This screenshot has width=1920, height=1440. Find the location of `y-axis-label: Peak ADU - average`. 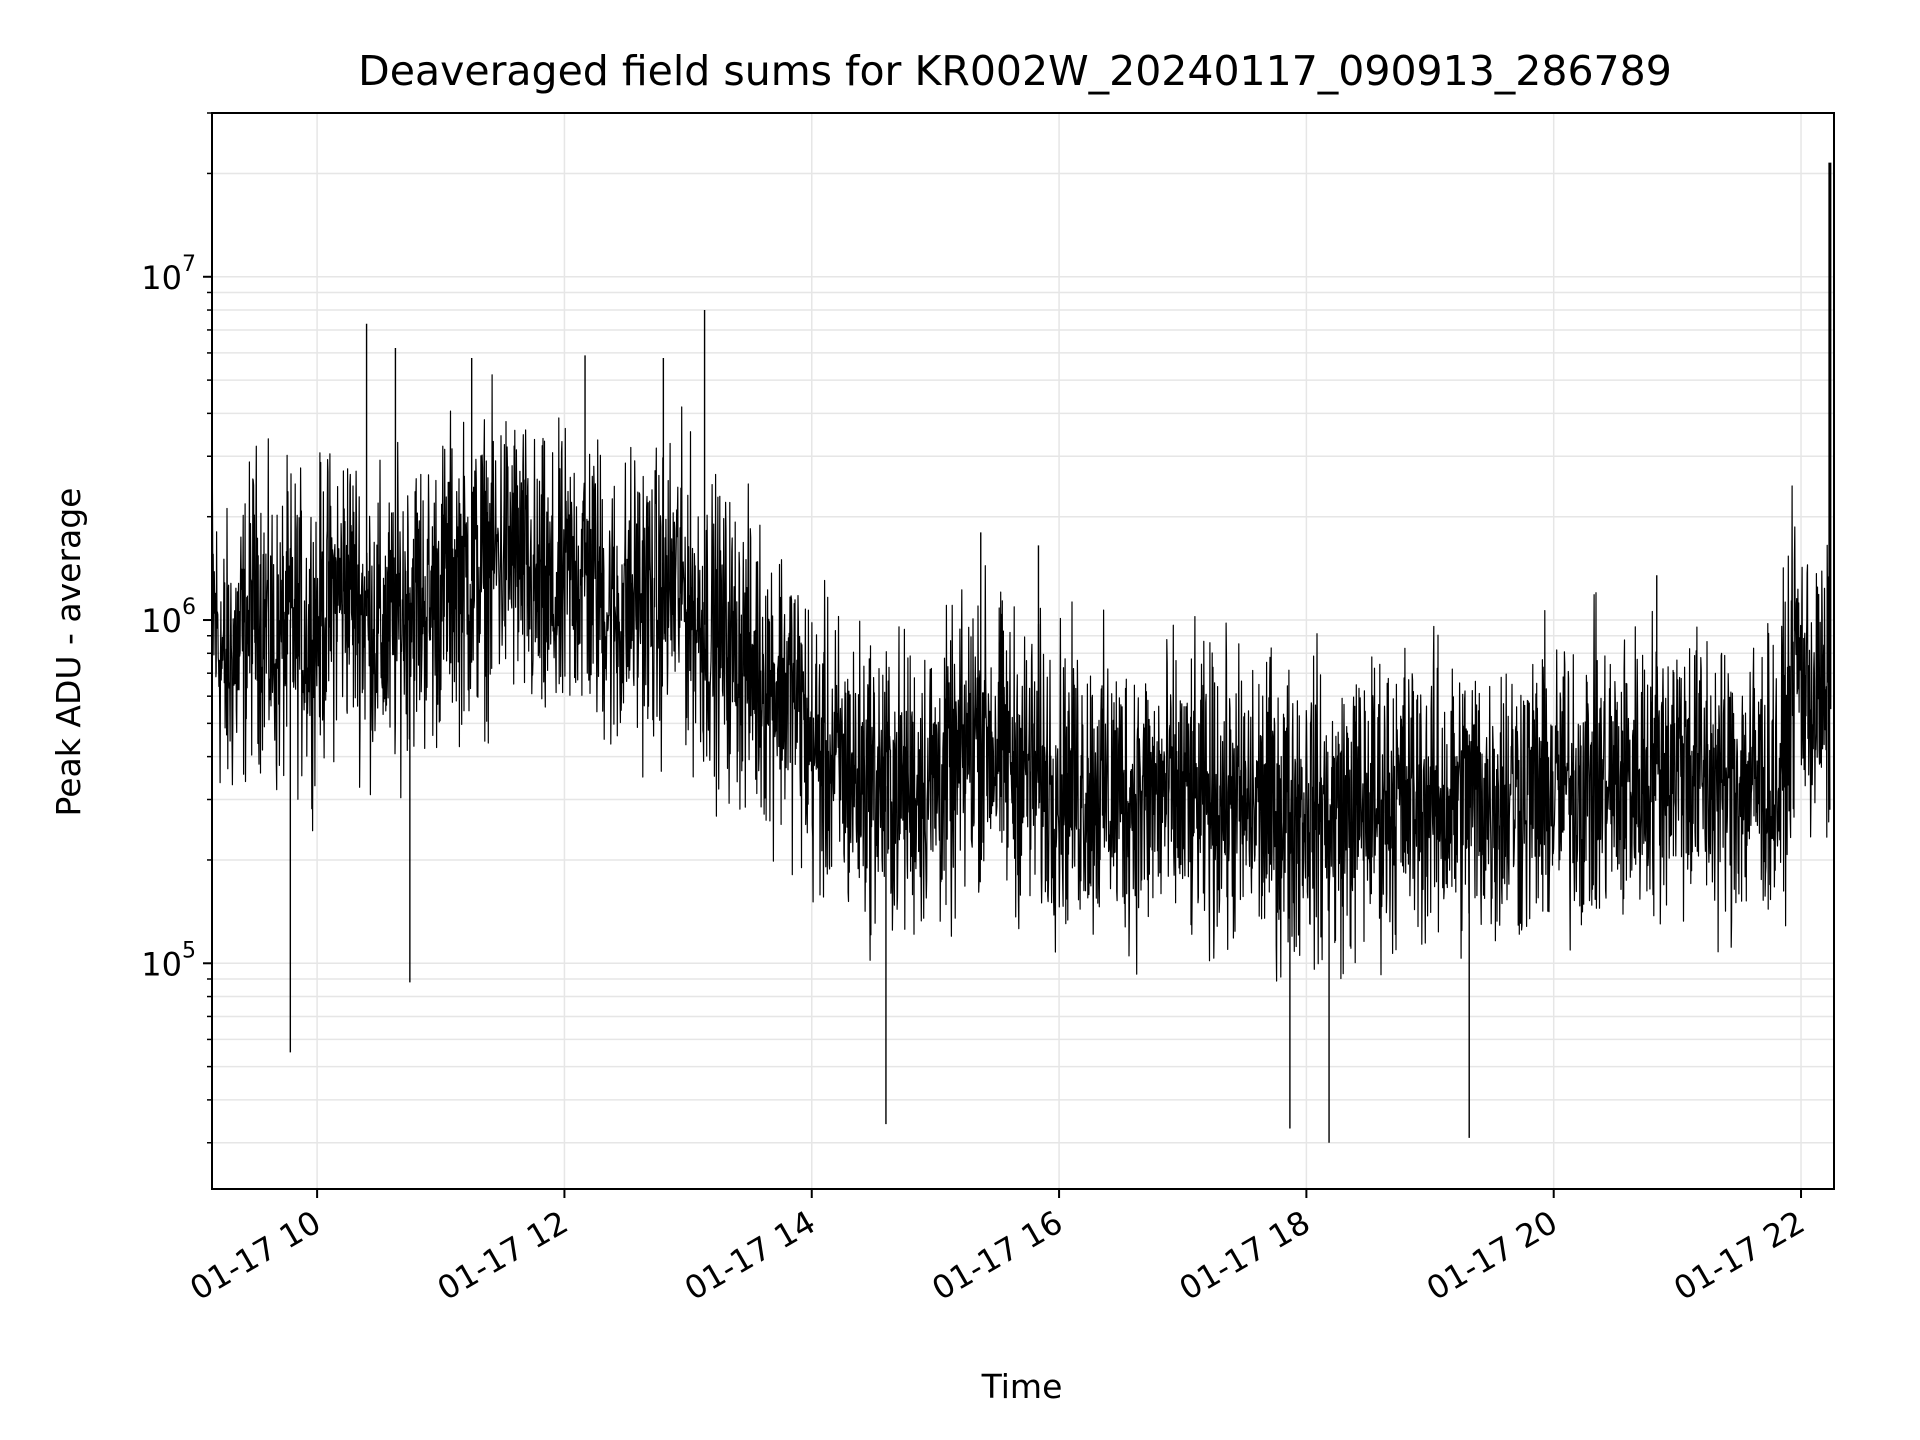

y-axis-label: Peak ADU - average is located at coordinates (68, 652).